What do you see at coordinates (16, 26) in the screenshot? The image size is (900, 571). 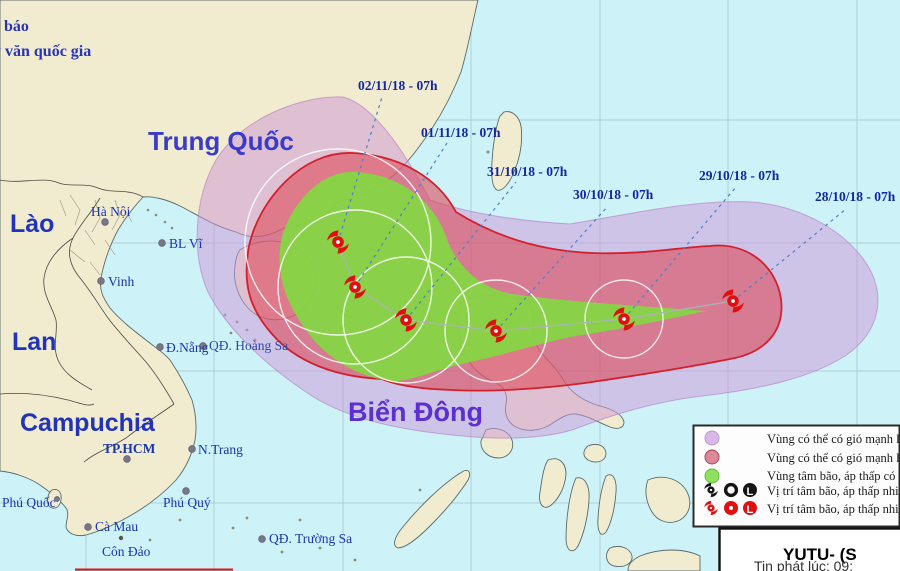 I see `header-line1: báo` at bounding box center [16, 26].